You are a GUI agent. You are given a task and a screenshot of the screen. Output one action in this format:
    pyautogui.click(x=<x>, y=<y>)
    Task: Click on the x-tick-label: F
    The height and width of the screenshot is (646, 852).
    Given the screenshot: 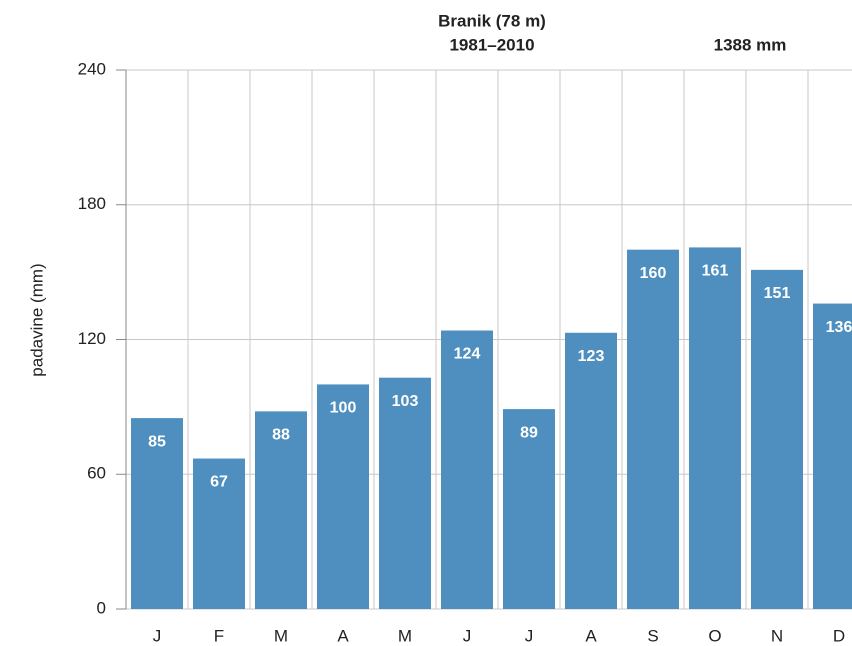 What is the action you would take?
    pyautogui.click(x=219, y=635)
    